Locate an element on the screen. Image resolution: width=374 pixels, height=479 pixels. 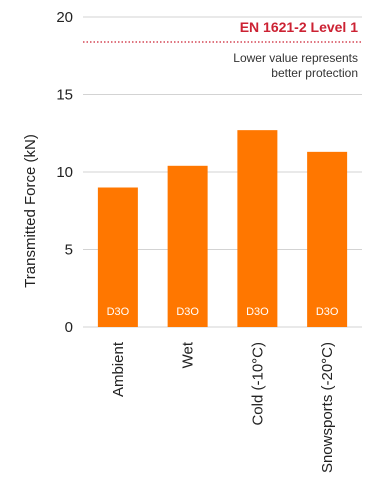
category-label: Ambient is located at coordinates (118, 369).